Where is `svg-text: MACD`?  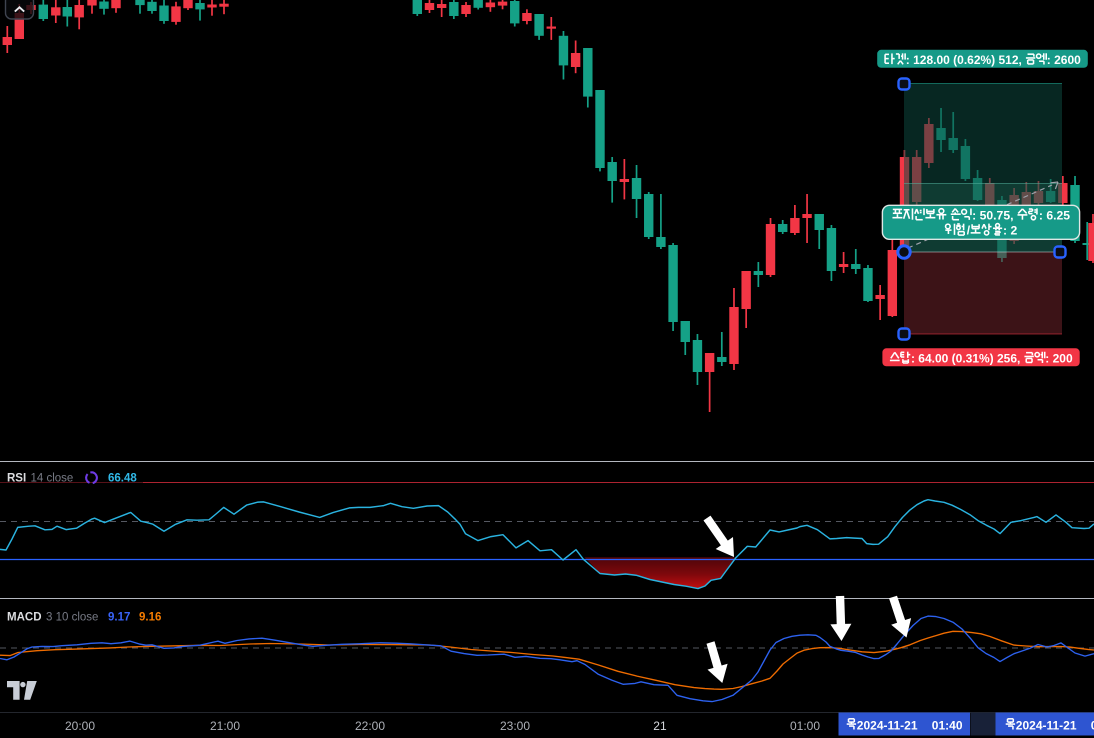
svg-text: MACD is located at coordinates (24, 617).